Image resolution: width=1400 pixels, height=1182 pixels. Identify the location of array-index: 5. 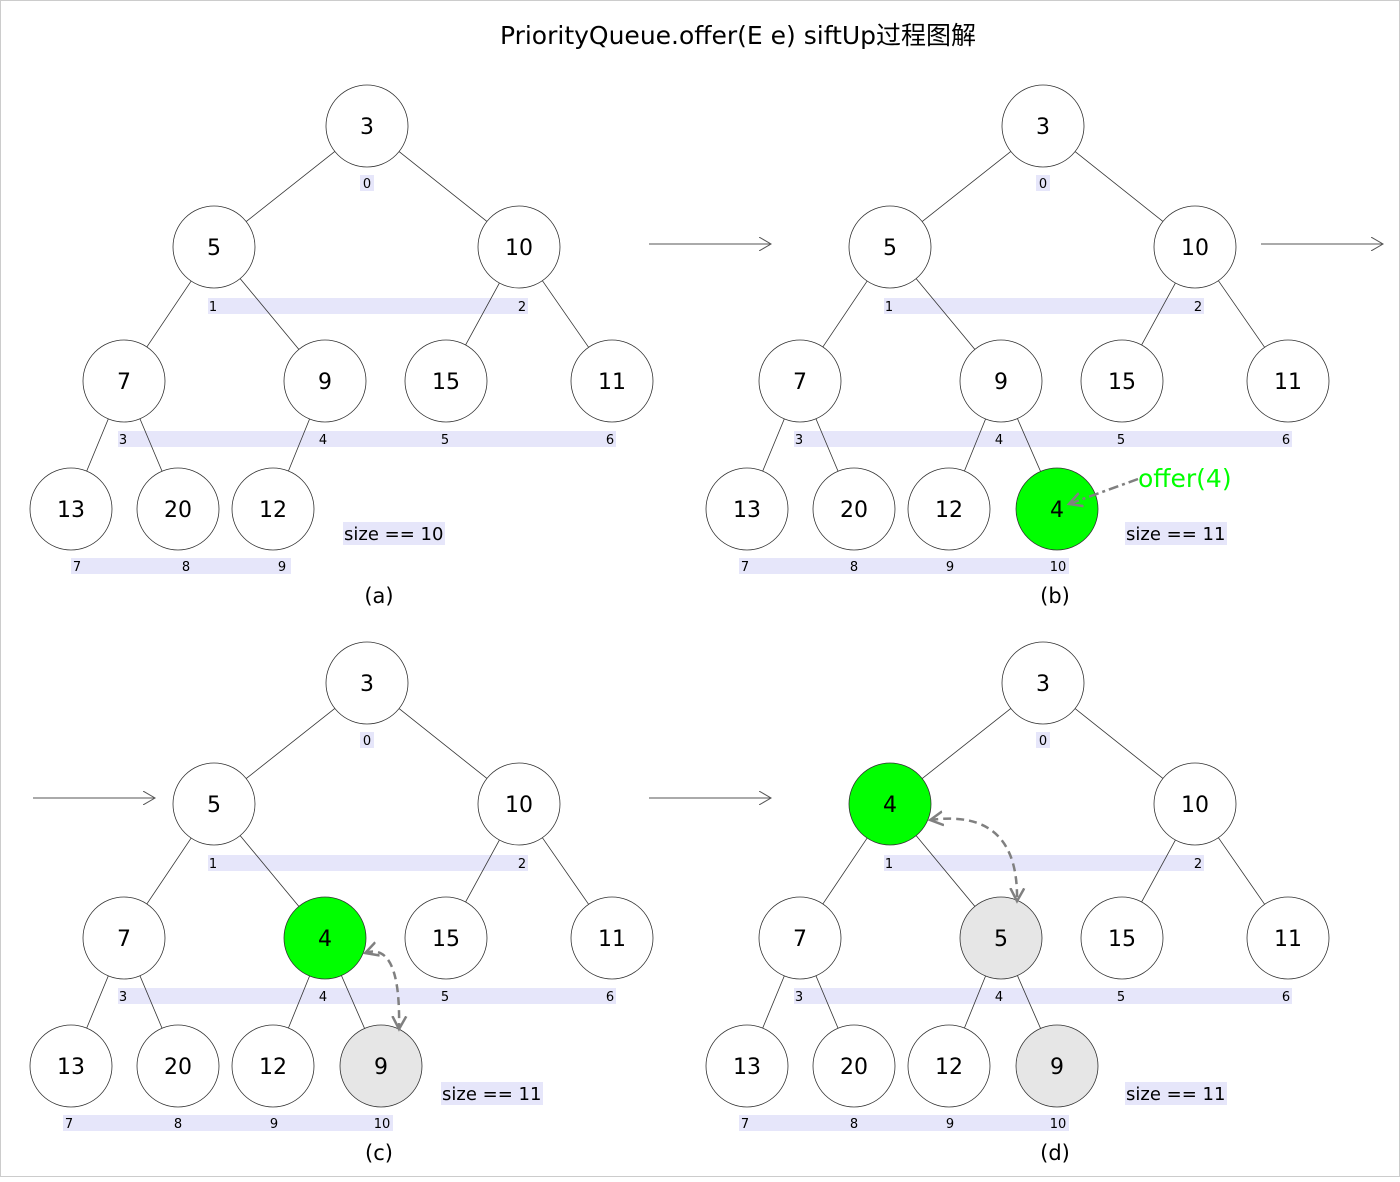
(445, 997).